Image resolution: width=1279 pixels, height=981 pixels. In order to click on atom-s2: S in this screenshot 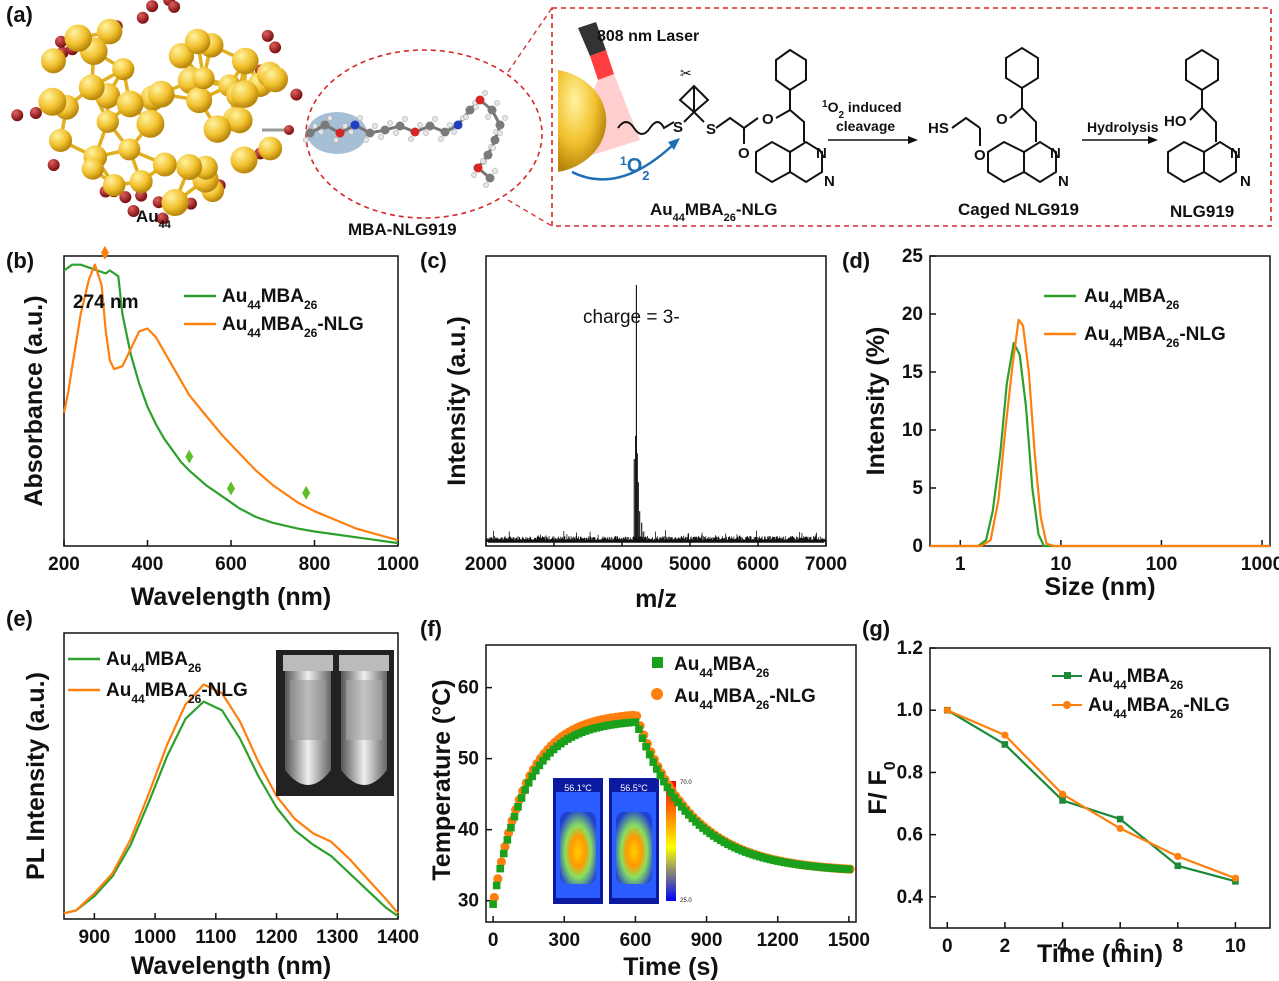, I will do `click(711, 129)`.